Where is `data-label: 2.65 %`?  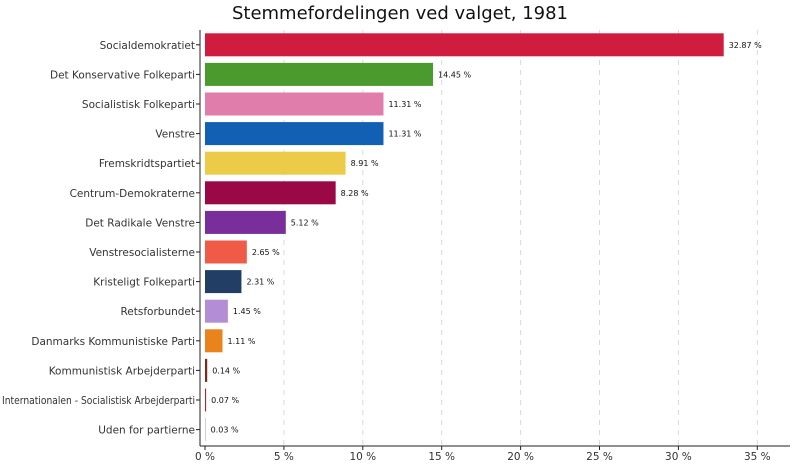
data-label: 2.65 % is located at coordinates (266, 252).